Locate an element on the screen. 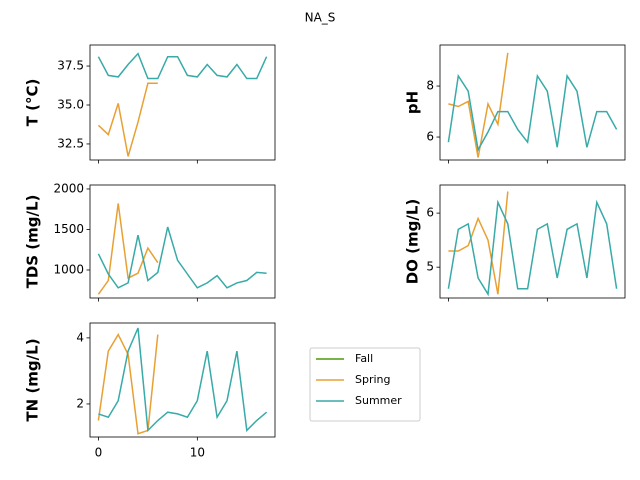 The image size is (640, 480). y-axis-label: TDS (mg/L) is located at coordinates (33, 242).